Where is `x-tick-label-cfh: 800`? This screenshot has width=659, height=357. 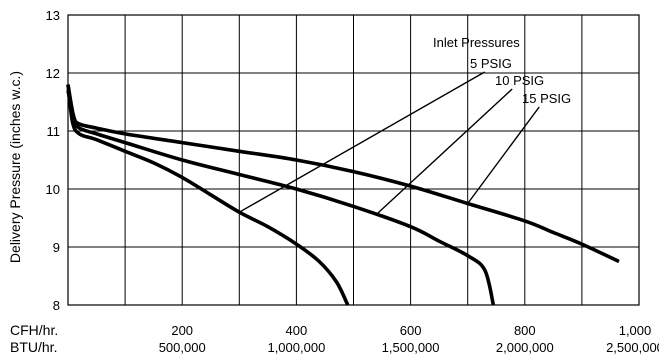
x-tick-label-cfh: 800 is located at coordinates (525, 330).